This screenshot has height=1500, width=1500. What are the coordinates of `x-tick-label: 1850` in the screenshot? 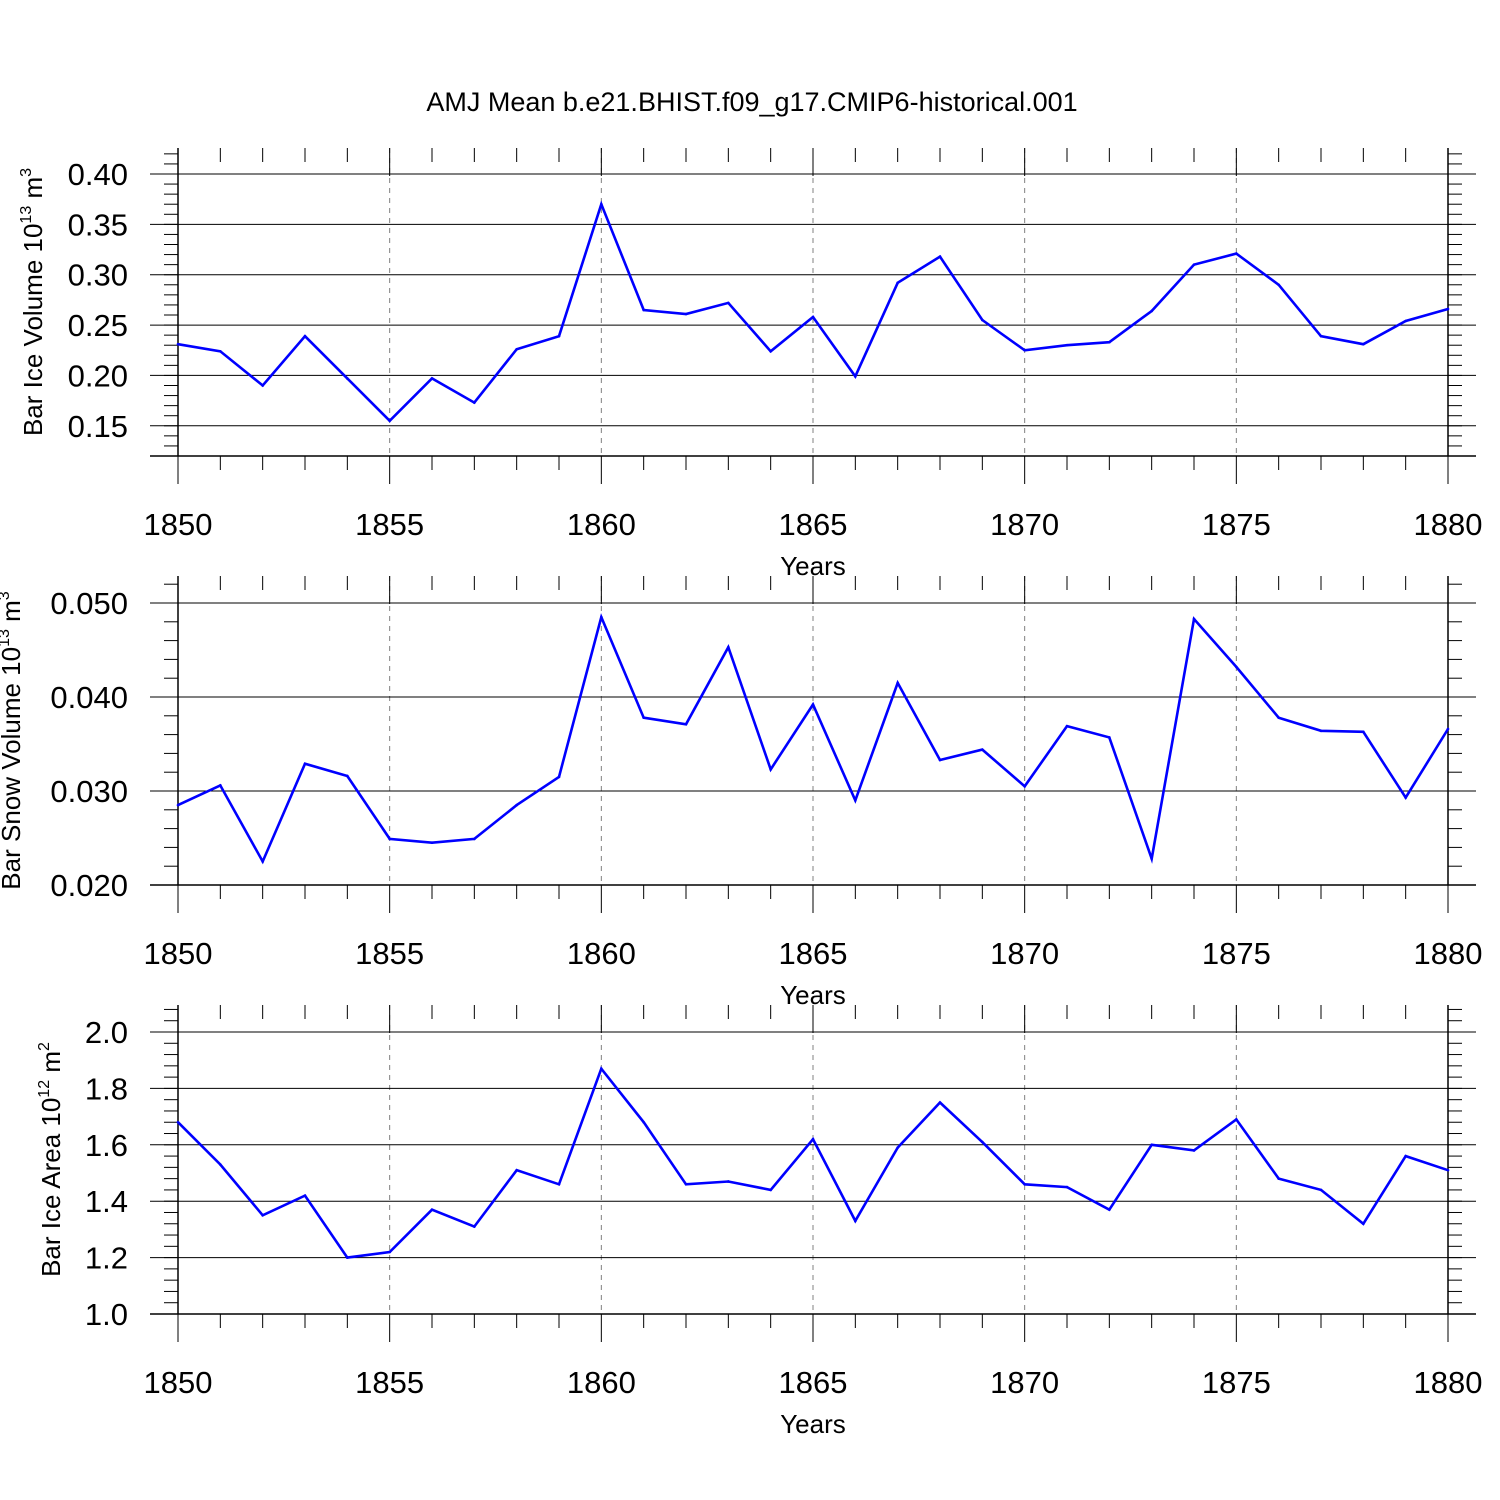 It's located at (178, 953).